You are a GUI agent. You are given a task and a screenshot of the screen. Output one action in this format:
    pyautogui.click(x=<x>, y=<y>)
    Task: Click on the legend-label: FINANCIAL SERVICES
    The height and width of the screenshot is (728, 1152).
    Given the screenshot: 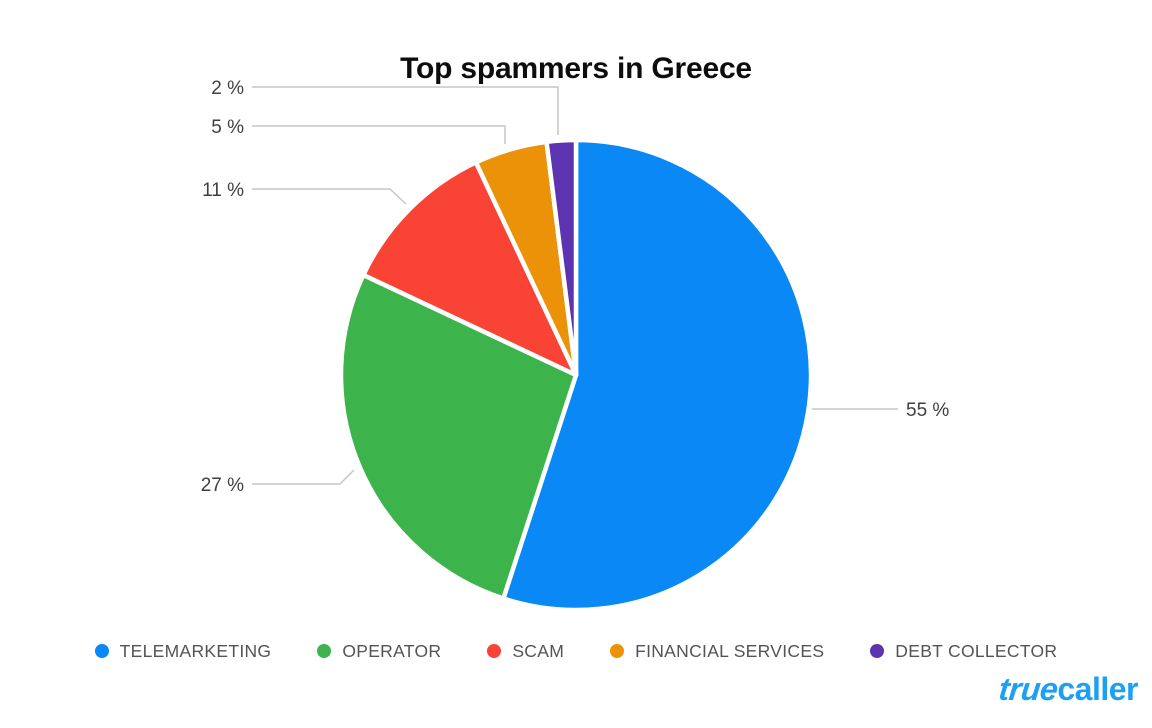 What is the action you would take?
    pyautogui.click(x=730, y=650)
    